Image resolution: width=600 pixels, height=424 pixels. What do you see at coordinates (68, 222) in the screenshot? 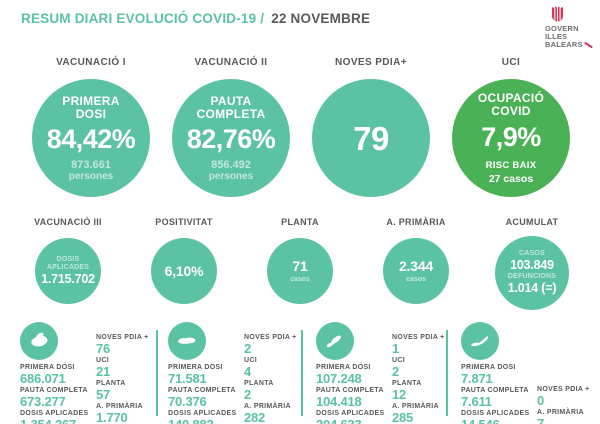
I see `kpi-label: VACUNACIÓ III` at bounding box center [68, 222].